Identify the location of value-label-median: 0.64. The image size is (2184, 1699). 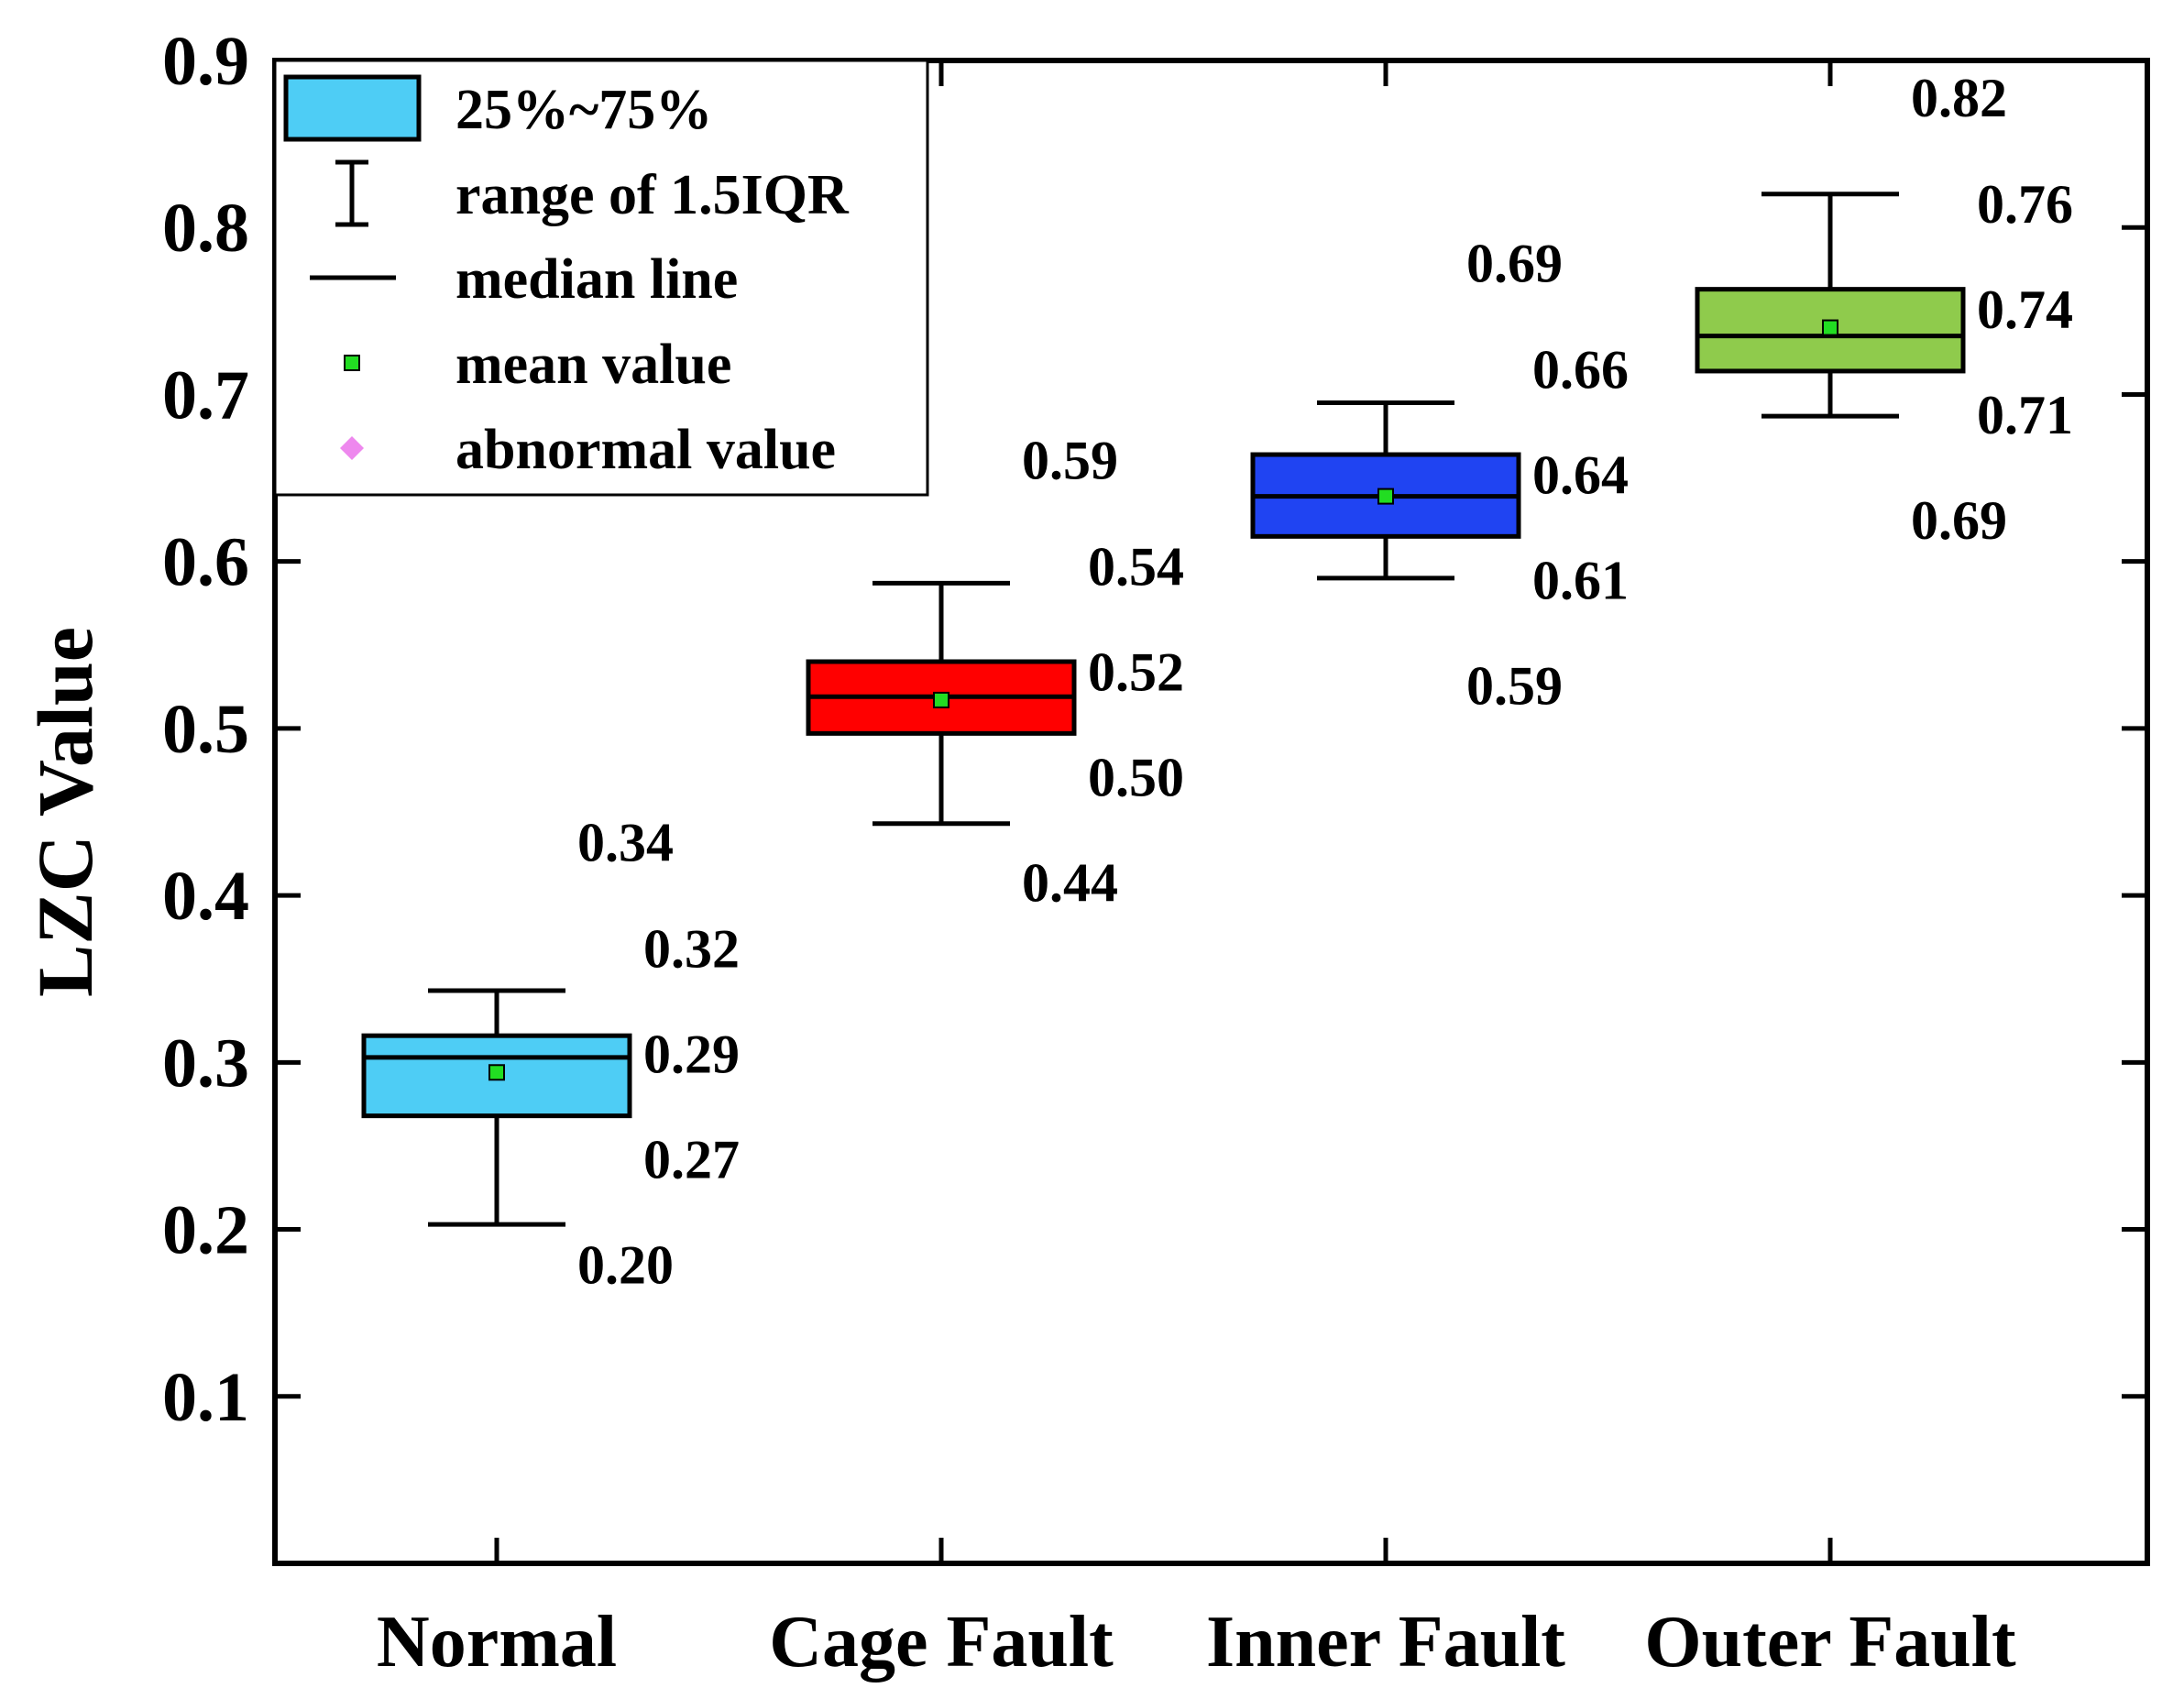
(1580, 474).